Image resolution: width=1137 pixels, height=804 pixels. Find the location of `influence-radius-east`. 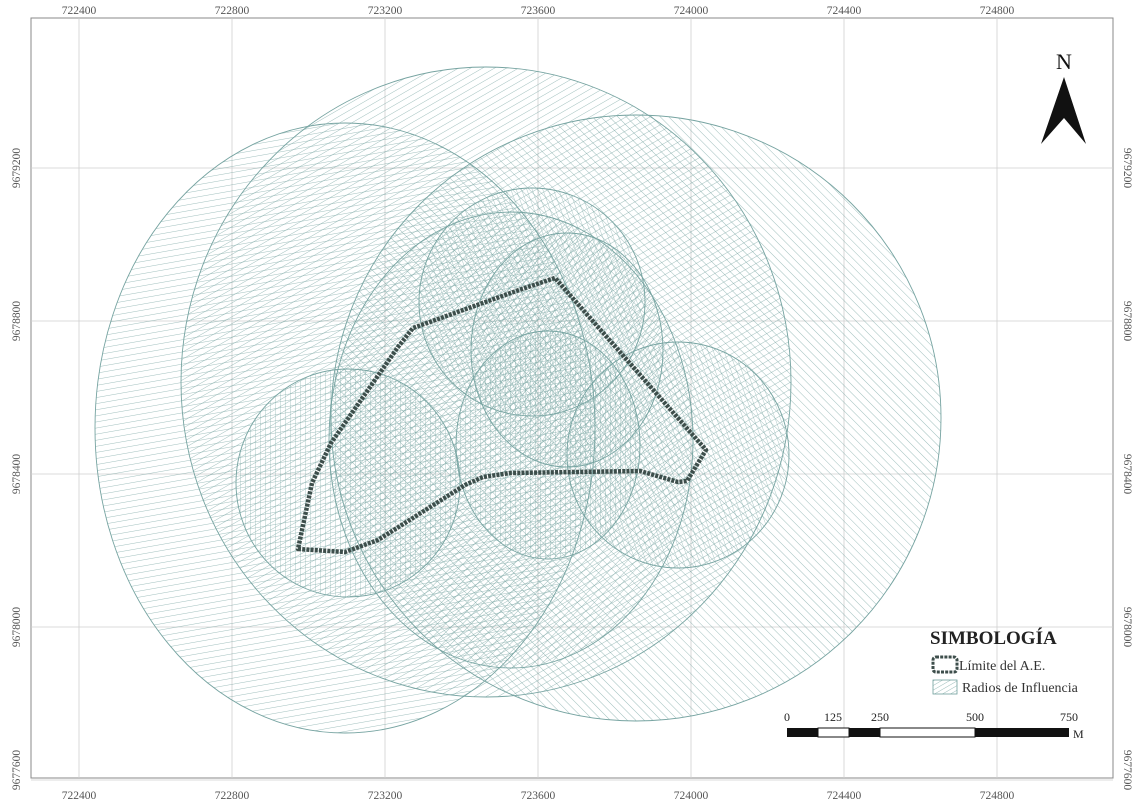

influence-radius-east is located at coordinates (678, 455).